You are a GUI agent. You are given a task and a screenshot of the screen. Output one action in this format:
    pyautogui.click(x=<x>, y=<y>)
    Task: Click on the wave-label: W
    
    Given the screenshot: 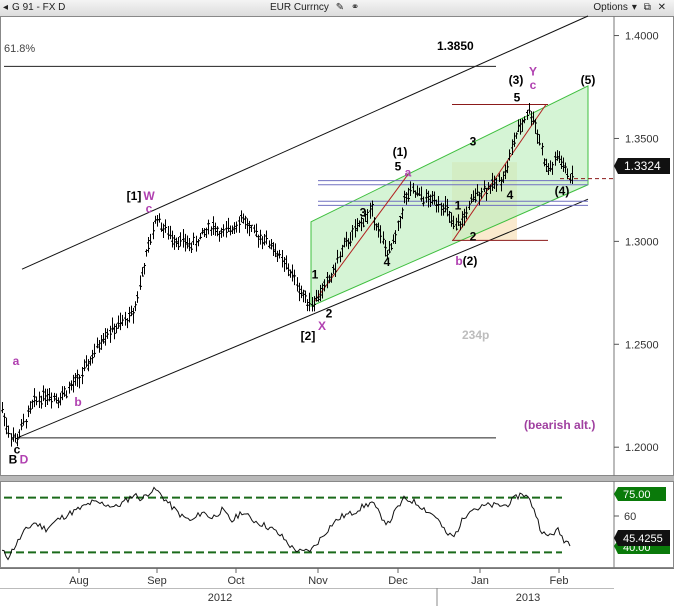 What is the action you would take?
    pyautogui.click(x=149, y=196)
    